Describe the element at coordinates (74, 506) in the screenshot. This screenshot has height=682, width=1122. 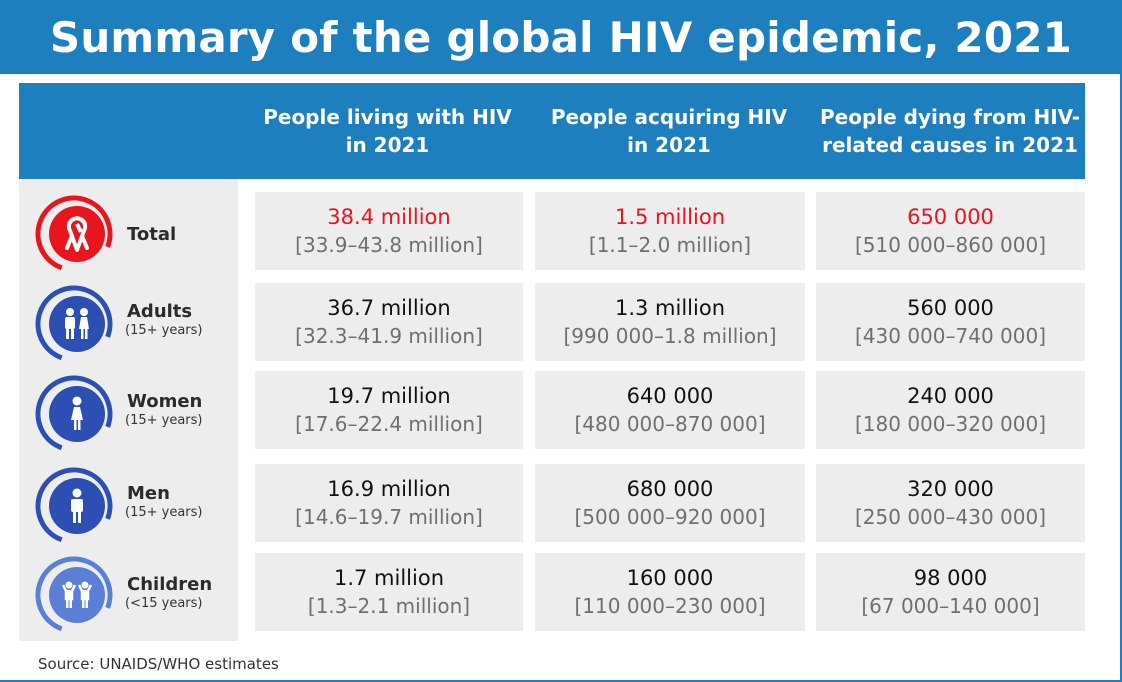
I see `man-icon` at that location.